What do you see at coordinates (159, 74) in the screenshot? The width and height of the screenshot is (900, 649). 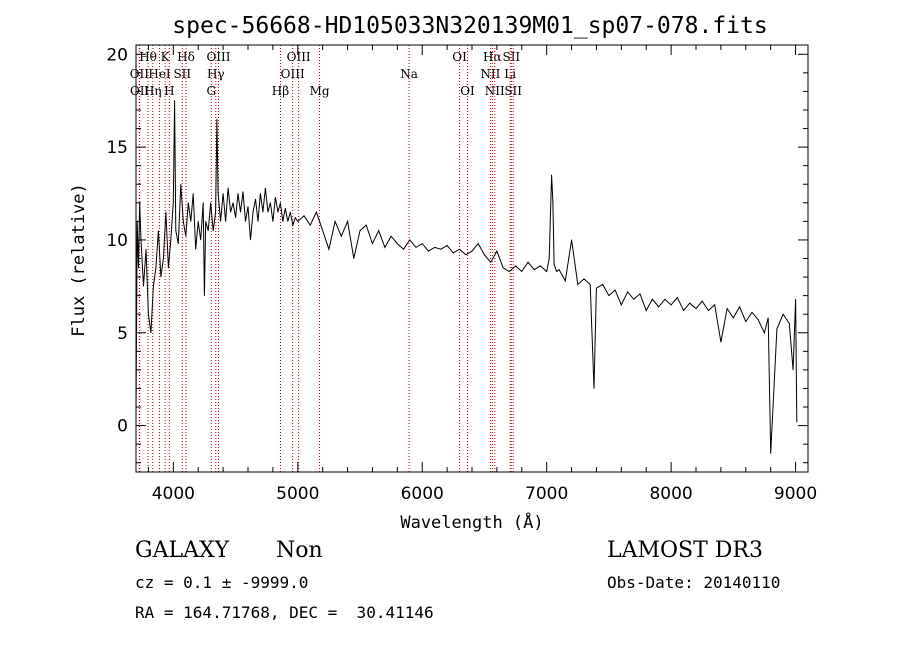 I see `line-label-4: HeI` at bounding box center [159, 74].